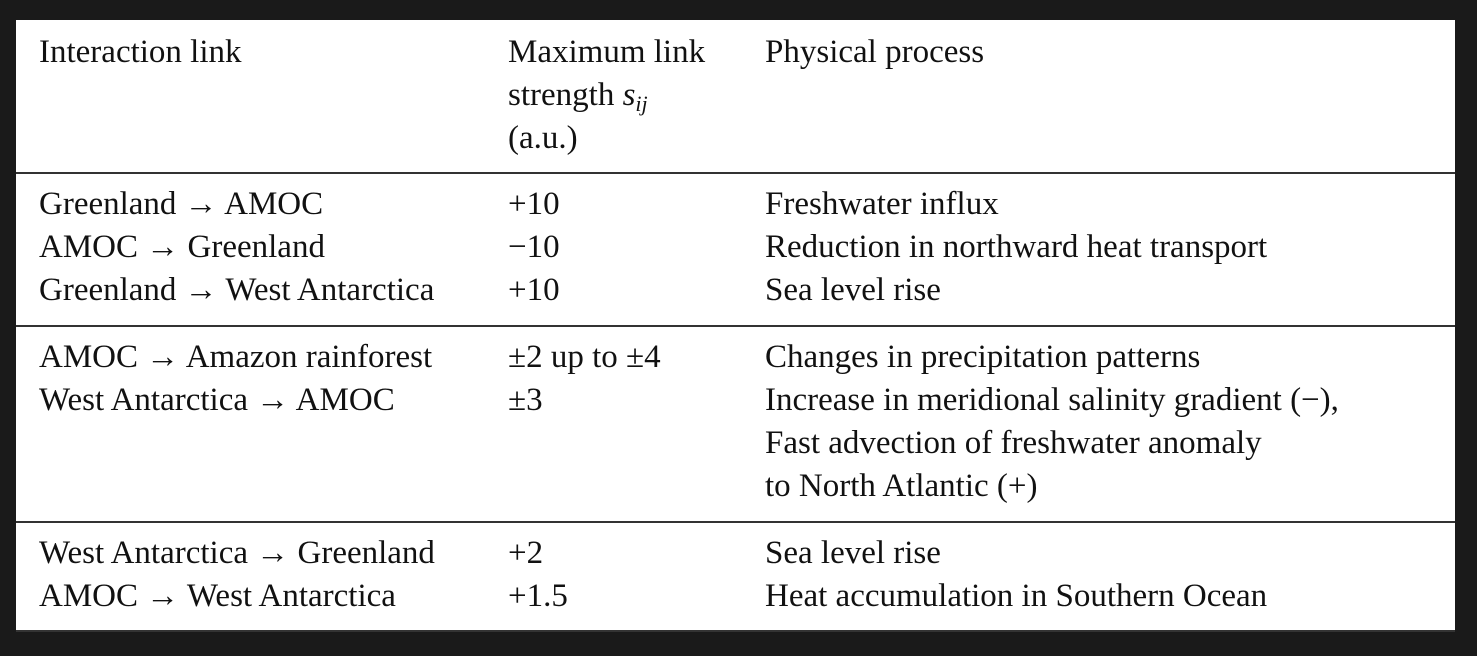 This screenshot has height=656, width=1477. Describe the element at coordinates (236, 357) in the screenshot. I see `table-cell-link: AMOC → Amazon rainforest` at that location.